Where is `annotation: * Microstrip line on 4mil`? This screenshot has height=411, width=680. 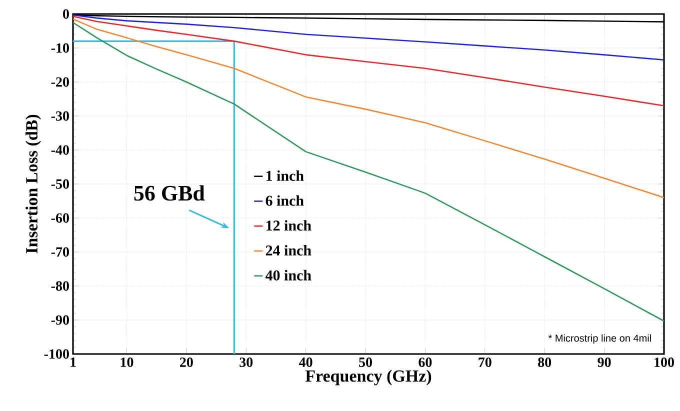
annotation: * Microstrip line on 4mil is located at coordinates (599, 339).